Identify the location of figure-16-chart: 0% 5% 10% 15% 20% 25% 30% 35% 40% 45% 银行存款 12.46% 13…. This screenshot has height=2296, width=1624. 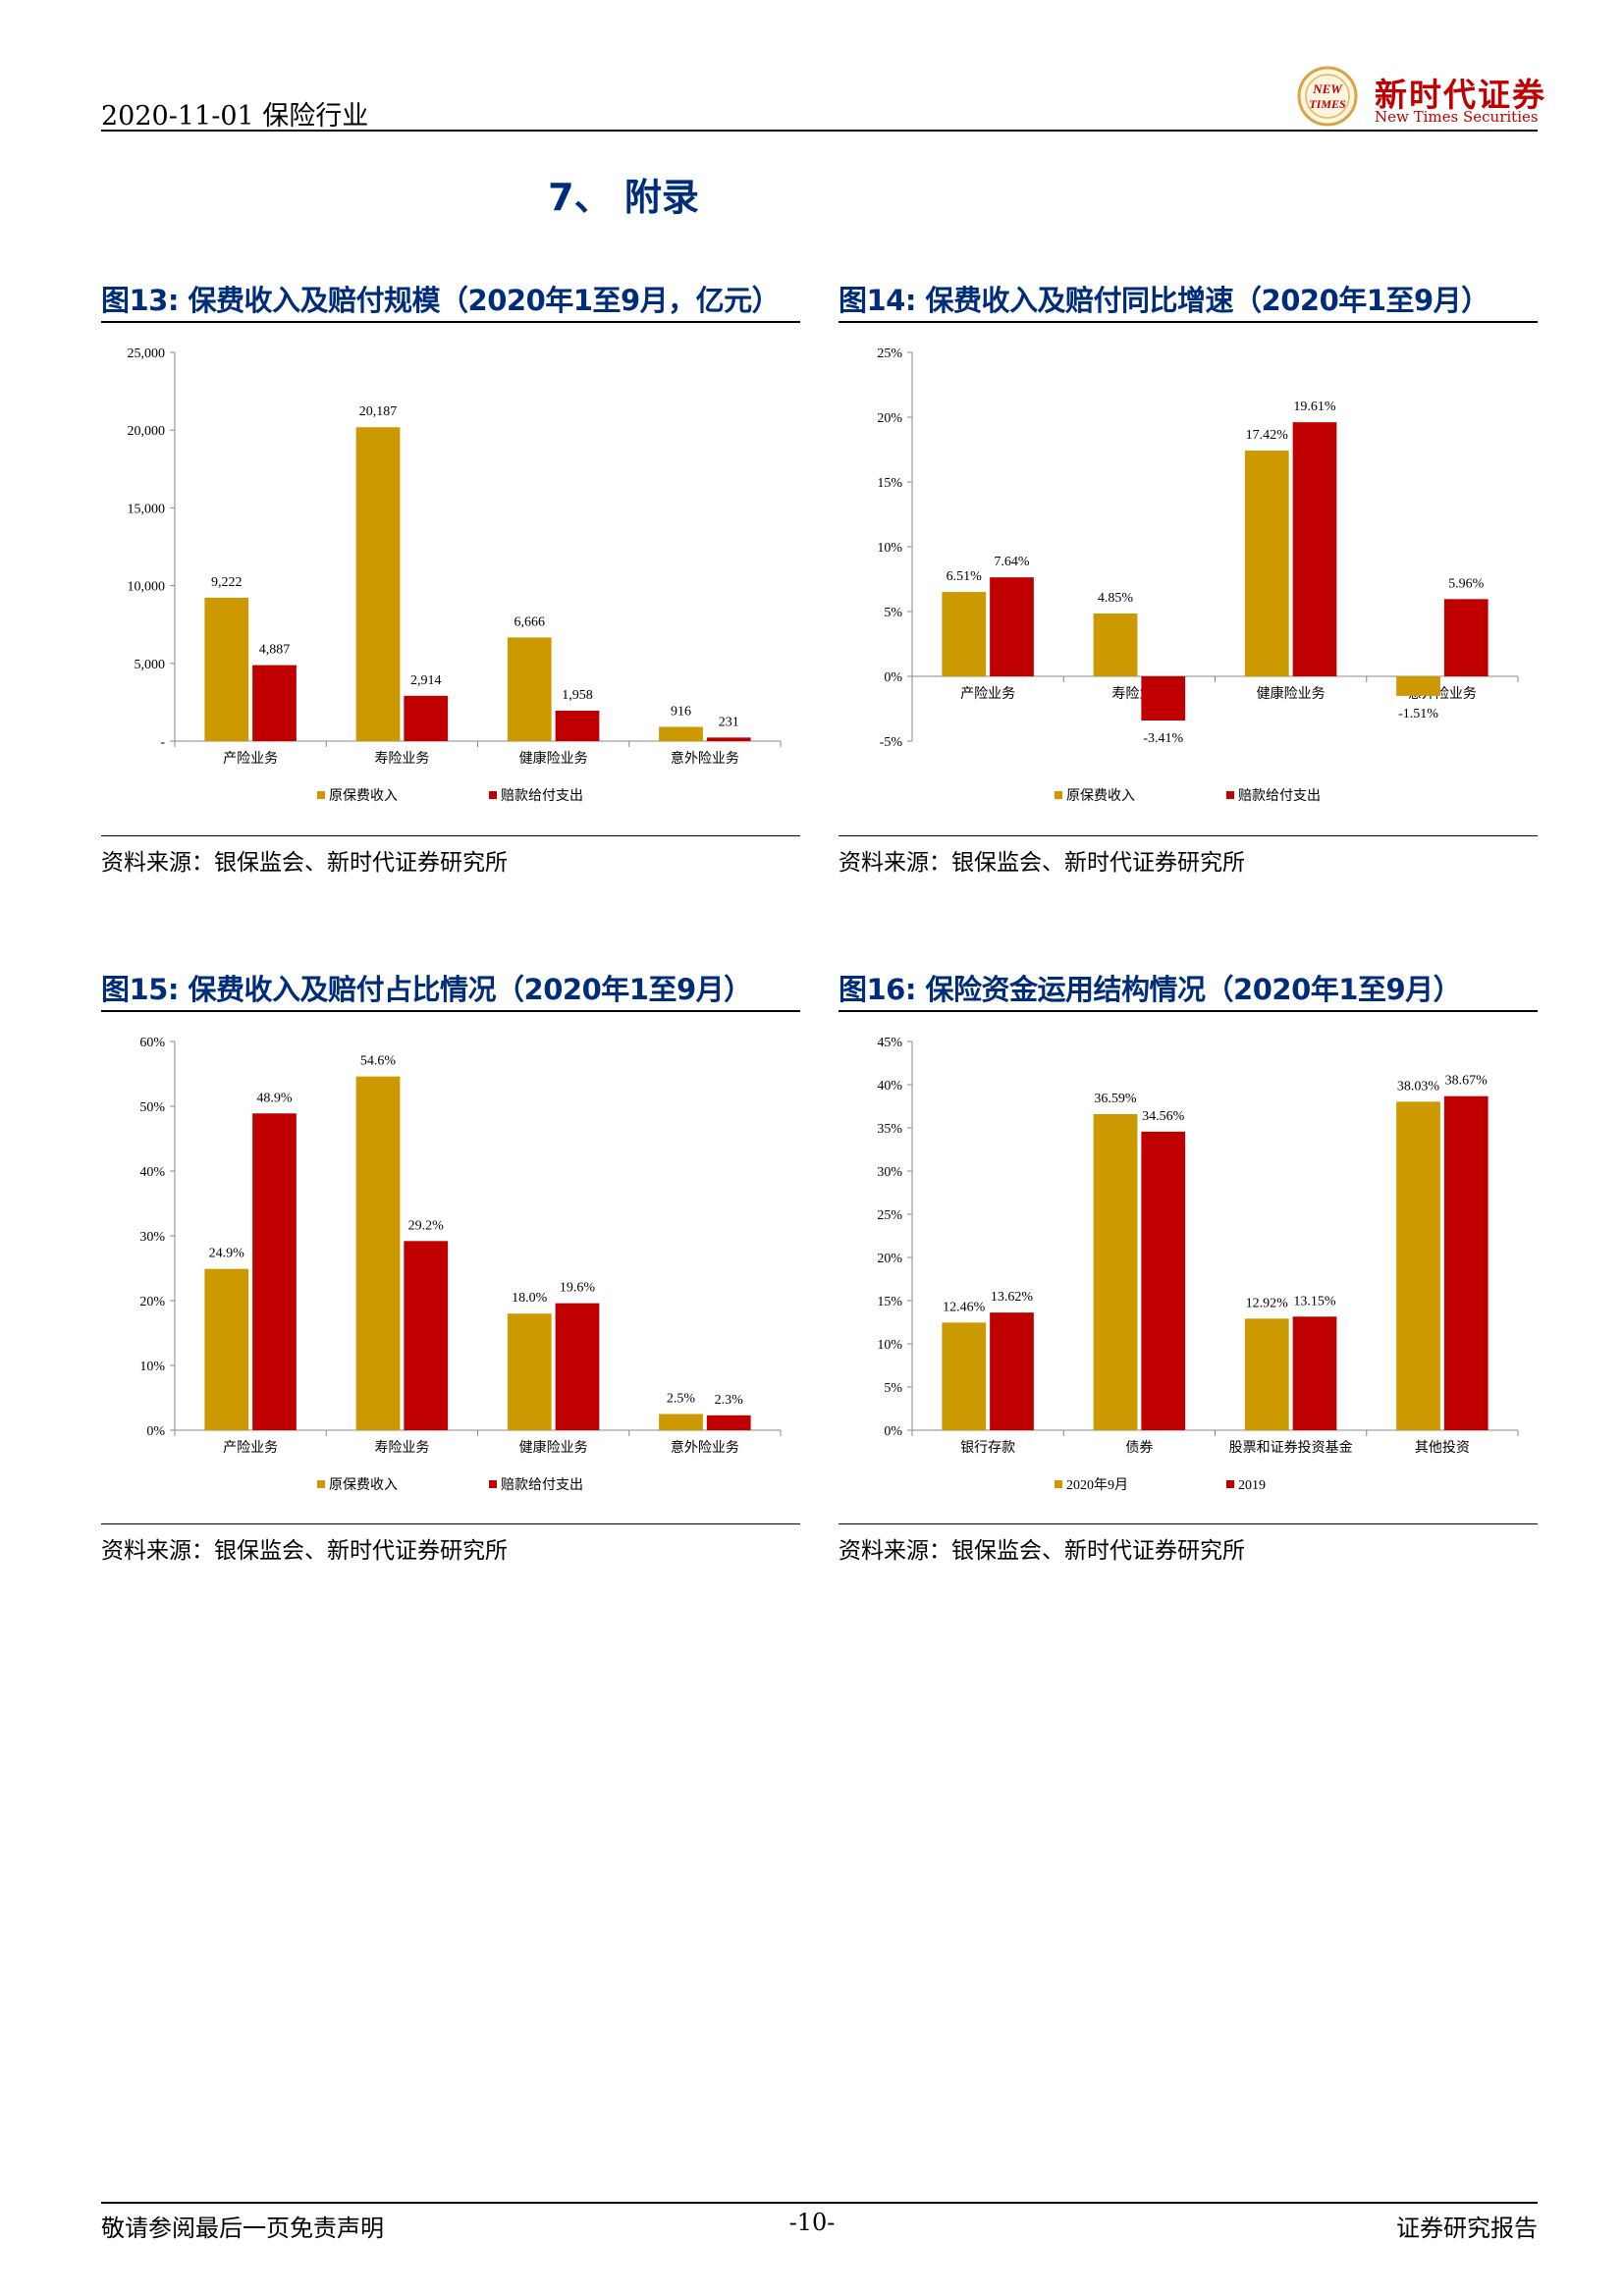
(1198, 1264).